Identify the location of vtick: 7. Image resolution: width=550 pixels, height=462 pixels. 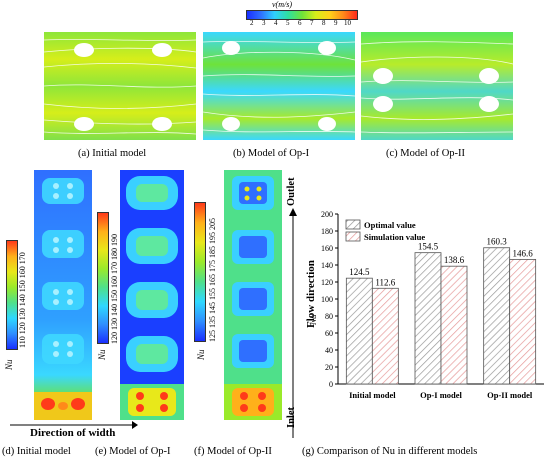
(312, 23).